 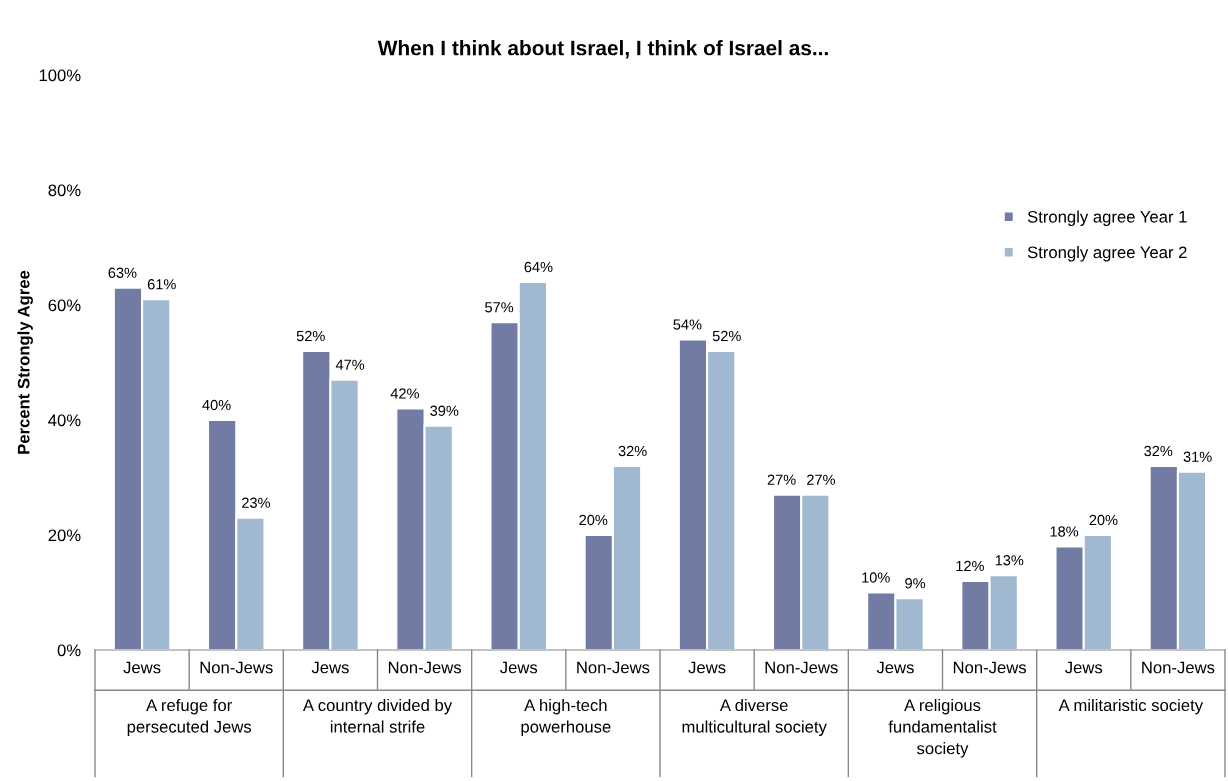 What do you see at coordinates (970, 566) in the screenshot?
I see `data-label: 12%` at bounding box center [970, 566].